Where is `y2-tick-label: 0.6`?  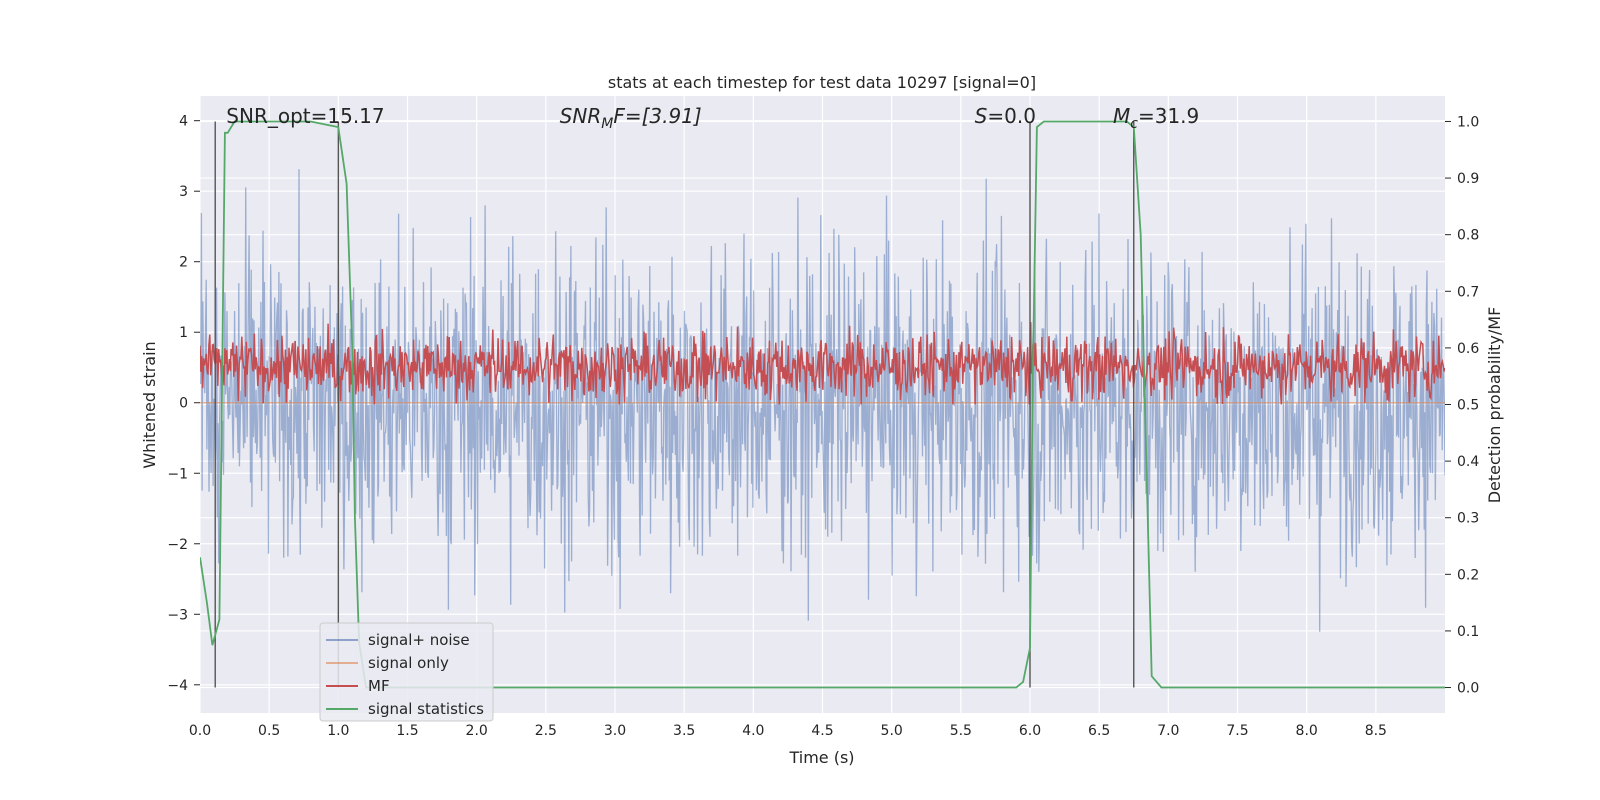
y2-tick-label: 0.6 is located at coordinates (1468, 349).